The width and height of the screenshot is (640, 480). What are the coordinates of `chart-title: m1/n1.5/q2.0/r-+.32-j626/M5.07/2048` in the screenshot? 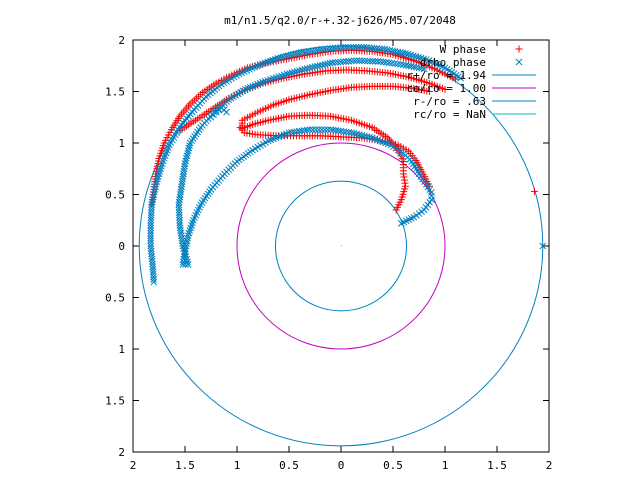 It's located at (340, 20).